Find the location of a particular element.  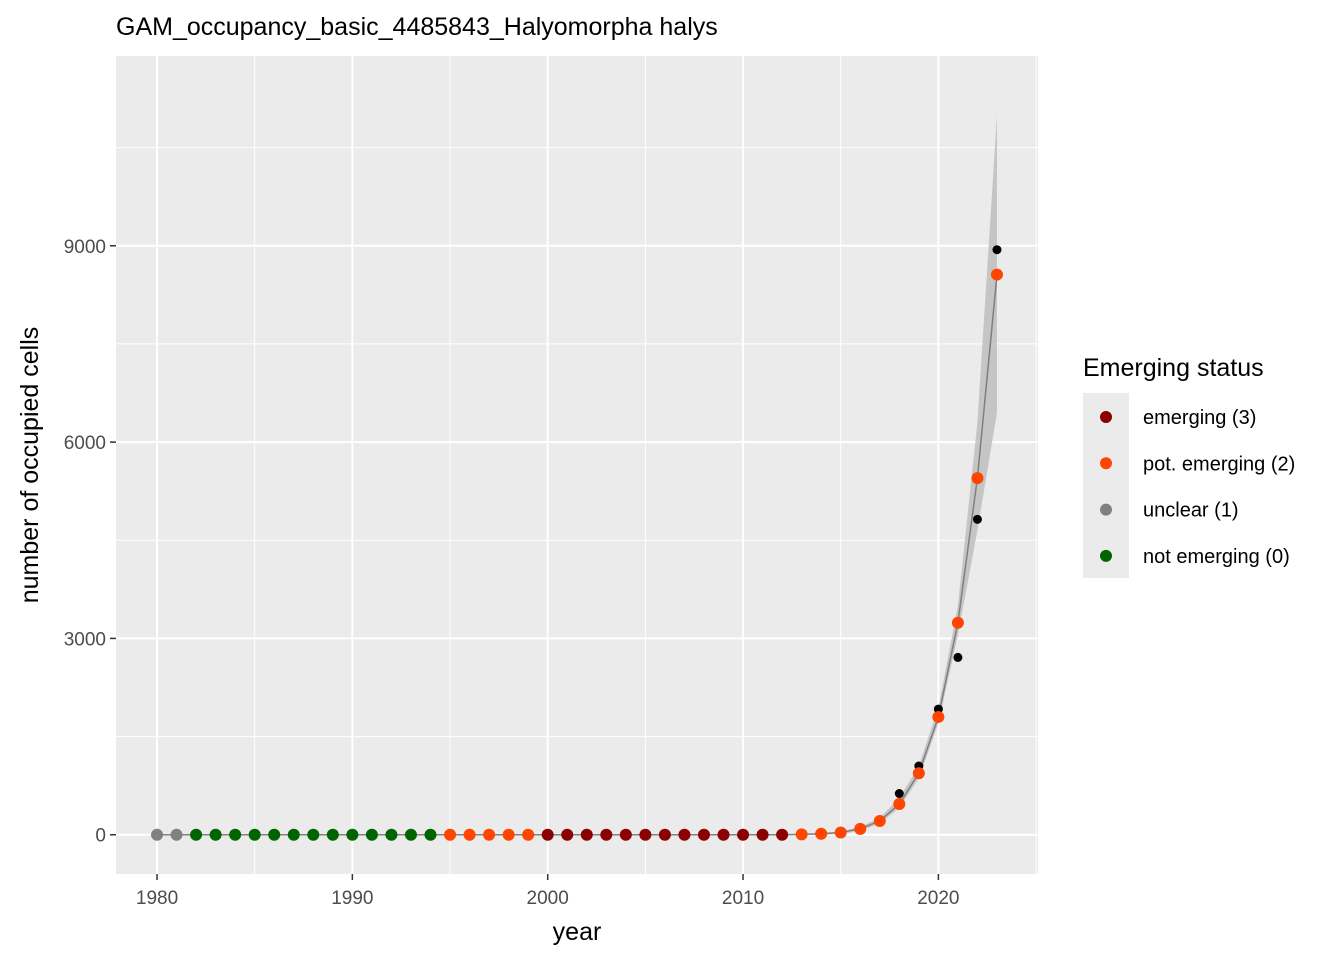

x-tick-label: 2020 is located at coordinates (938, 898).